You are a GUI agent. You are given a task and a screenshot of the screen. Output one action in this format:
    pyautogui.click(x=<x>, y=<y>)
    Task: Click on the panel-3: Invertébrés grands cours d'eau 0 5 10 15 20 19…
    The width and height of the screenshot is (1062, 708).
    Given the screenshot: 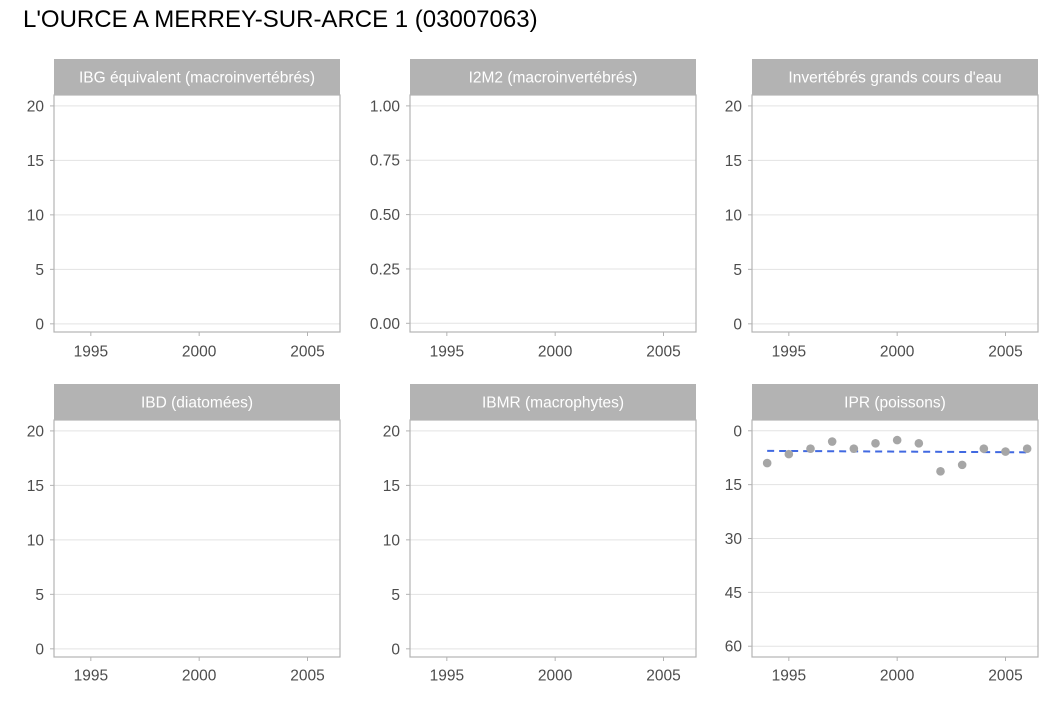 What is the action you would take?
    pyautogui.click(x=882, y=210)
    